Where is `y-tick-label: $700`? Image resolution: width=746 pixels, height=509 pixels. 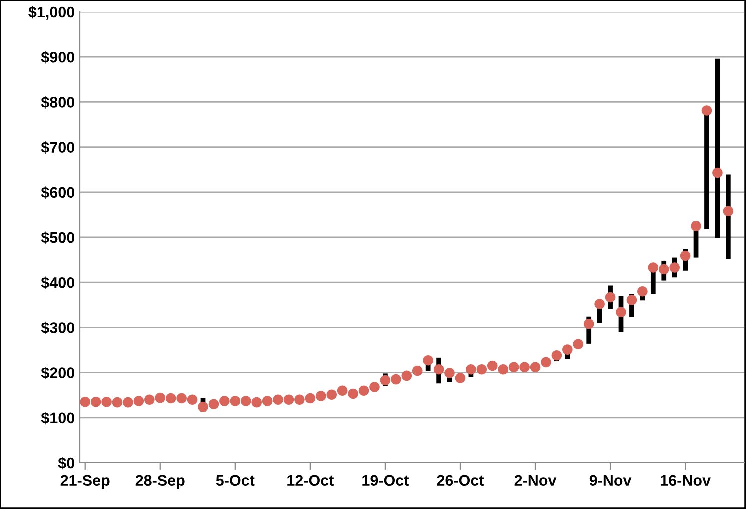 y-tick-label: $700 is located at coordinates (58, 147).